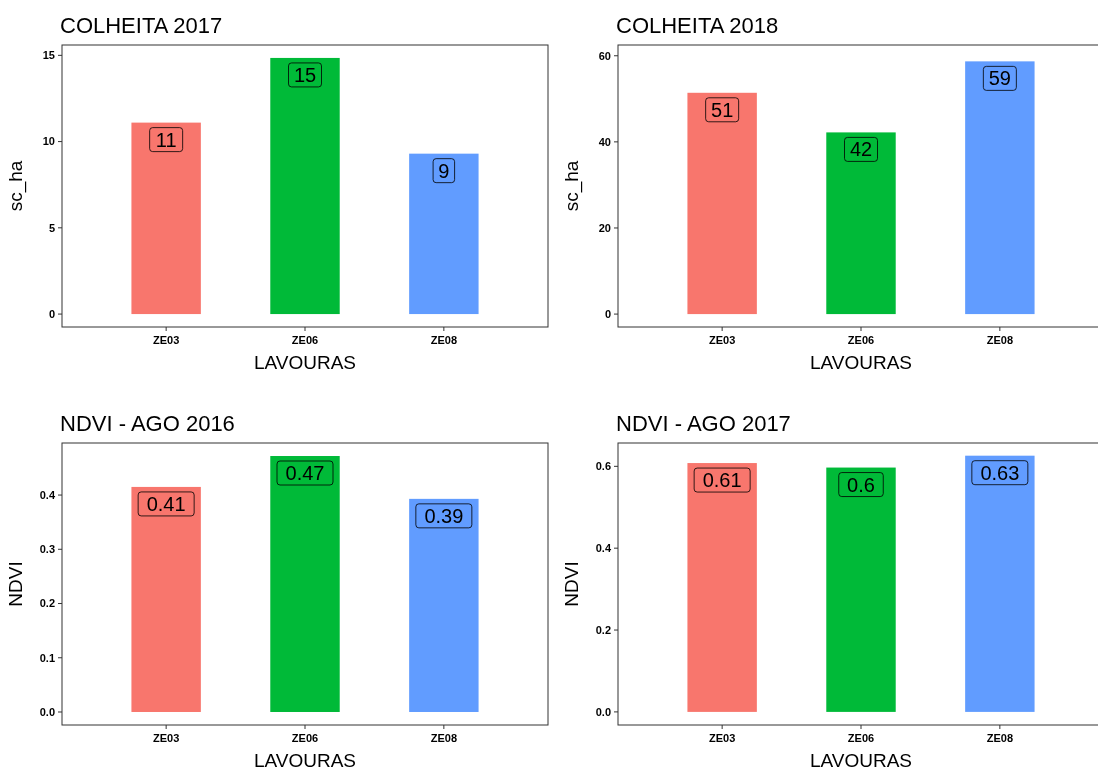 Image resolution: width=1098 pixels, height=767 pixels. Describe the element at coordinates (861, 149) in the screenshot. I see `data-label: 42` at that location.